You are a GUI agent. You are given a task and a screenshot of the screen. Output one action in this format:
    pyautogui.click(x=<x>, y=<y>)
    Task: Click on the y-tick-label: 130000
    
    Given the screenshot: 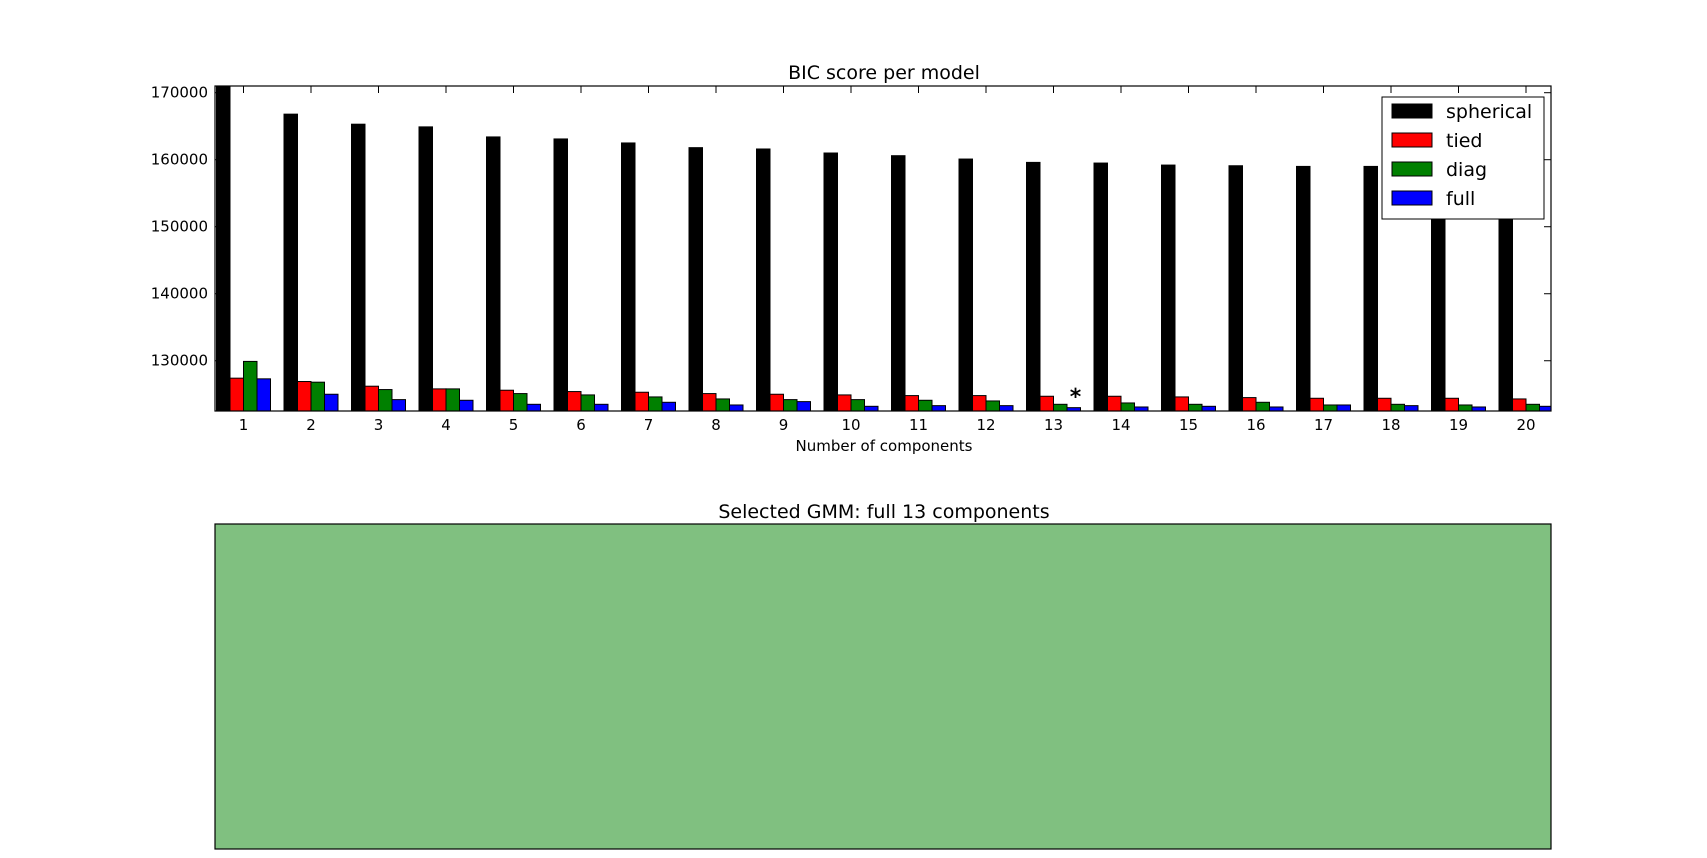 What is the action you would take?
    pyautogui.click(x=179, y=361)
    